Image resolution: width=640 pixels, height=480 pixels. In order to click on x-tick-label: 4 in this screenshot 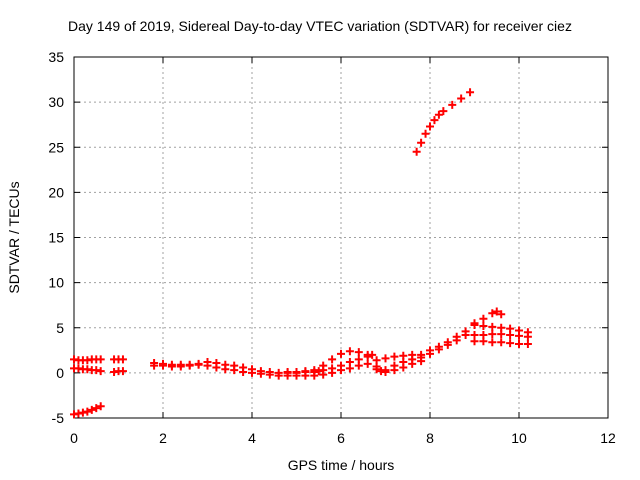, I will do `click(252, 438)`.